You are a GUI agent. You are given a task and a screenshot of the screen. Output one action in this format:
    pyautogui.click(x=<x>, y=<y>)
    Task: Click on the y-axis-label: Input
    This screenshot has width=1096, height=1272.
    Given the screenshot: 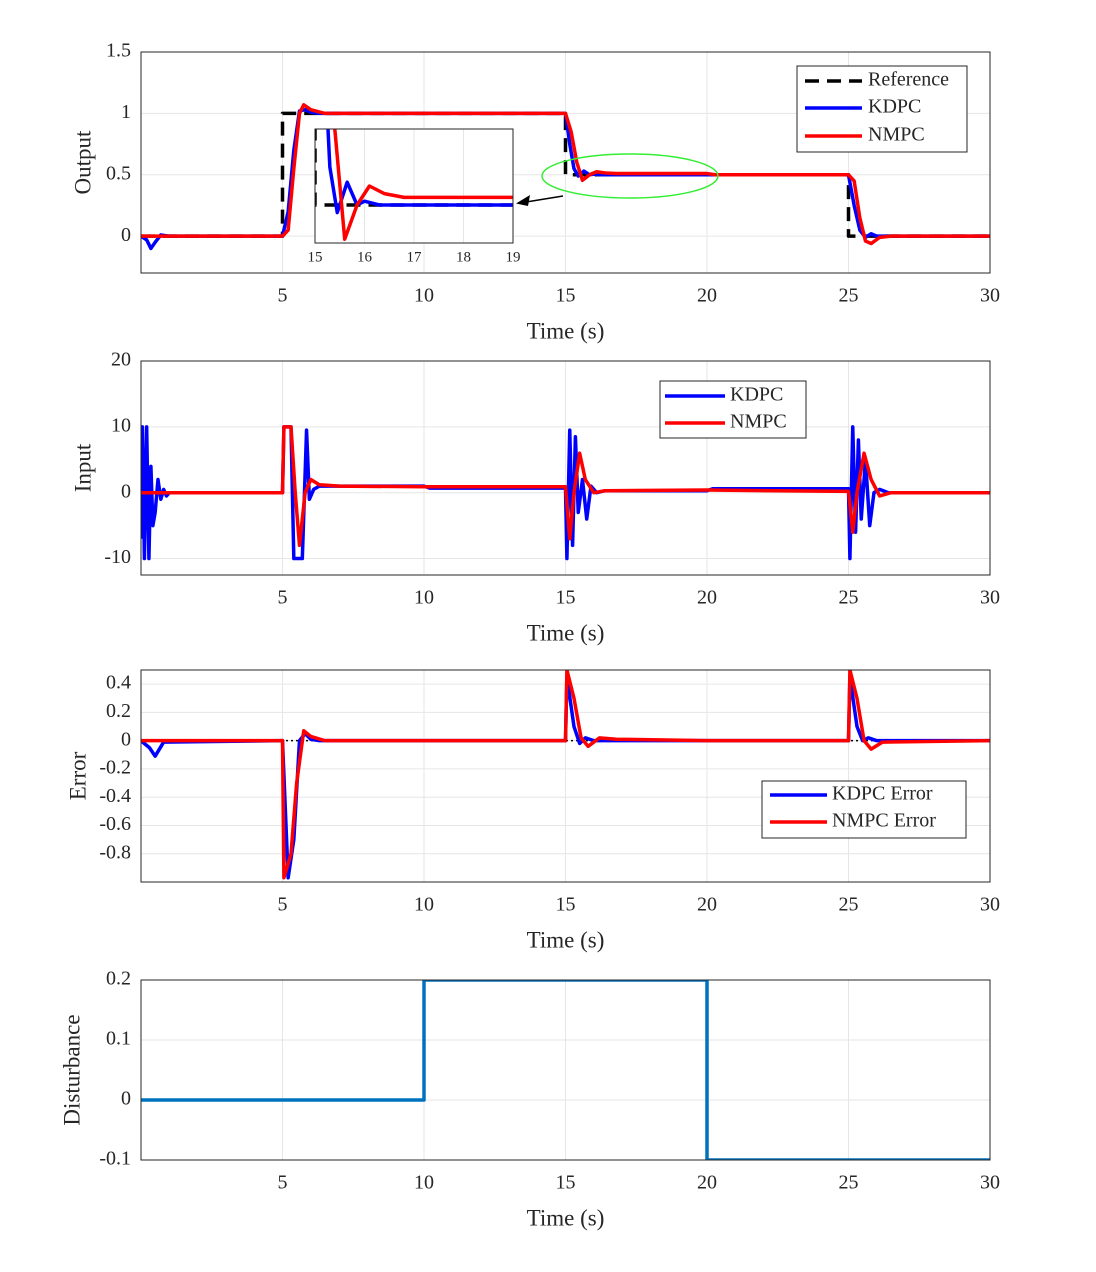 What is the action you would take?
    pyautogui.click(x=82, y=467)
    